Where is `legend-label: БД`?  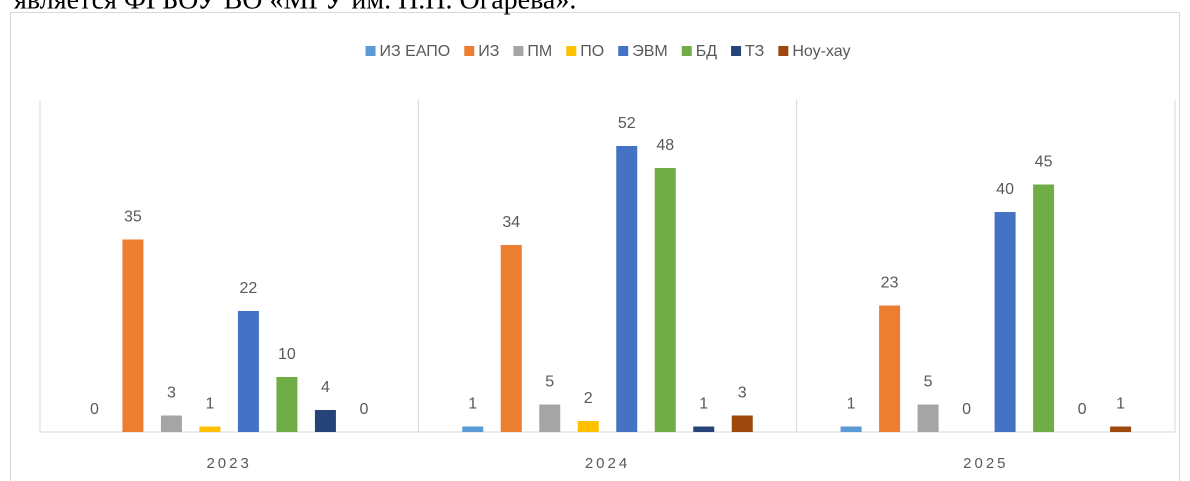 legend-label: БД is located at coordinates (707, 51).